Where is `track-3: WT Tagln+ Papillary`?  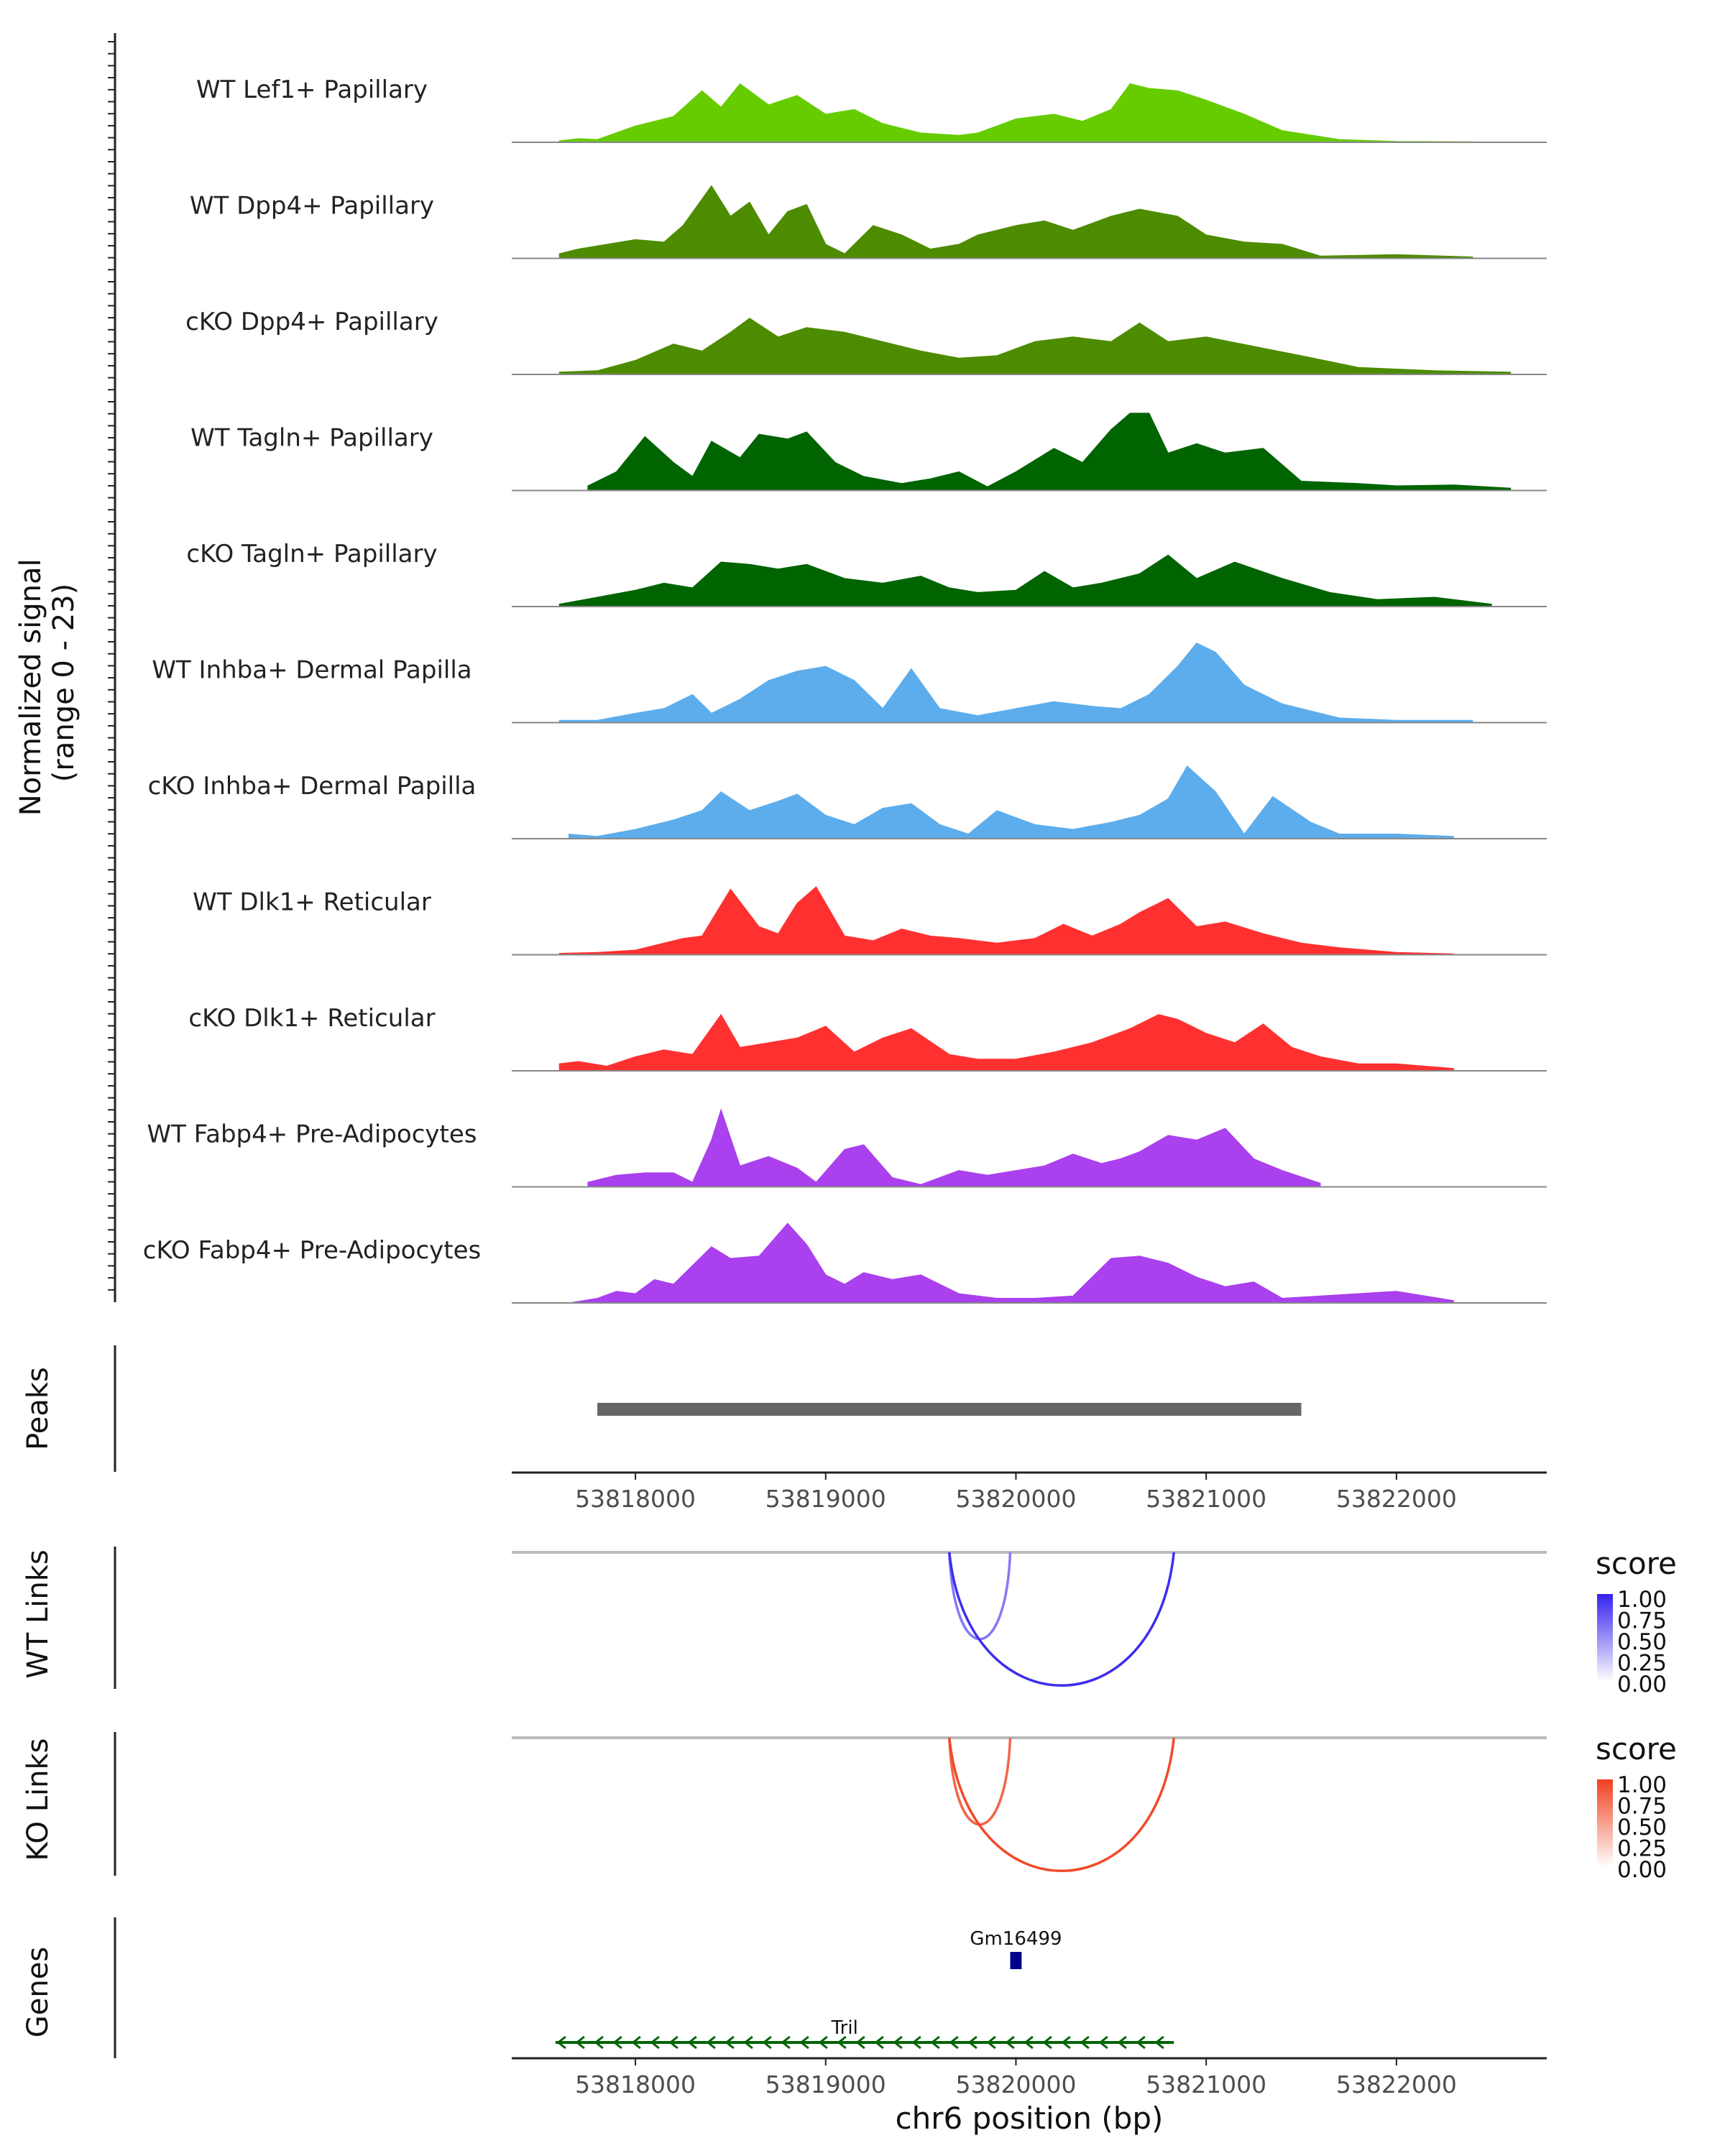 track-3: WT Tagln+ Papillary is located at coordinates (868, 452).